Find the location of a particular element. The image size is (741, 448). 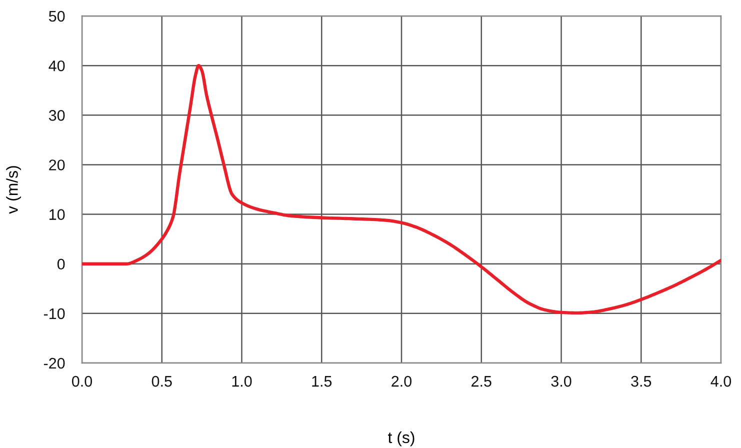

y-tick-label: 50 is located at coordinates (56, 16).